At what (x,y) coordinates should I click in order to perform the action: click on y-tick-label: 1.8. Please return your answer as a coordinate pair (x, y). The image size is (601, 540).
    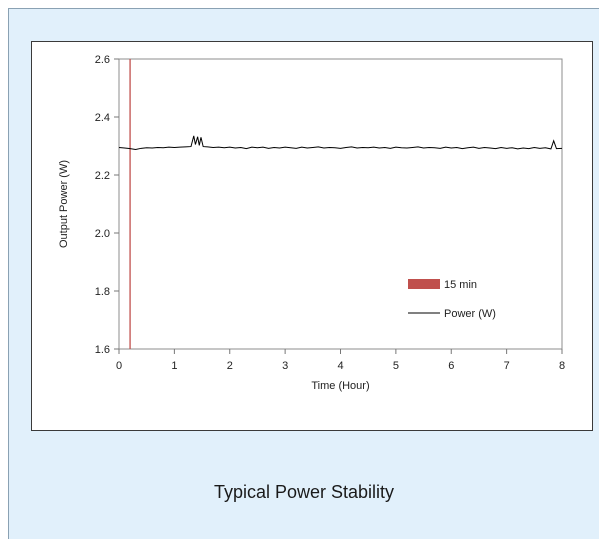
    Looking at the image, I should click on (102, 292).